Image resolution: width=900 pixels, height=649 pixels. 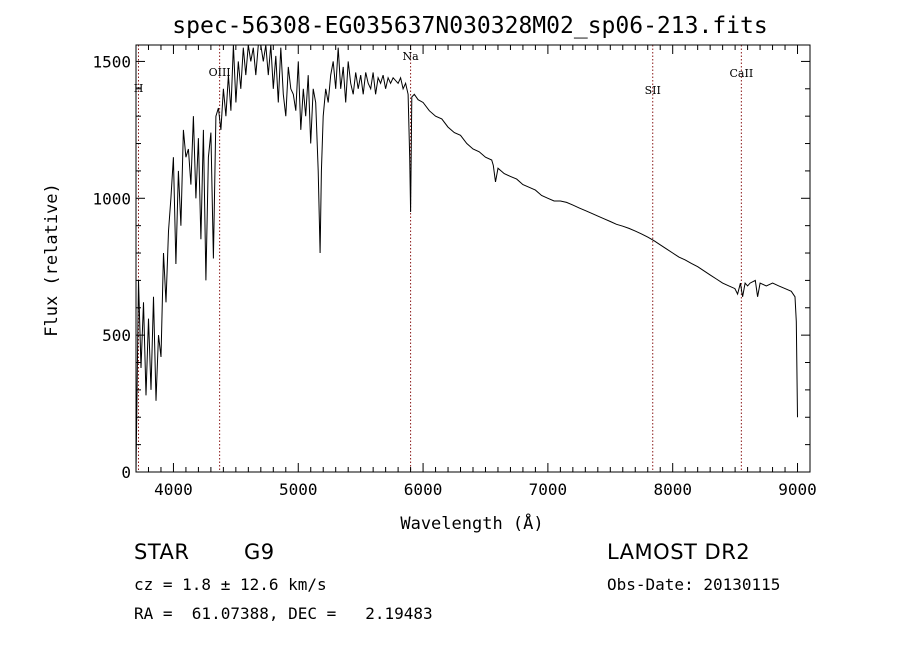 What do you see at coordinates (283, 613) in the screenshot?
I see `coordinates: RA = 61.07388, DEC = 2.19483` at bounding box center [283, 613].